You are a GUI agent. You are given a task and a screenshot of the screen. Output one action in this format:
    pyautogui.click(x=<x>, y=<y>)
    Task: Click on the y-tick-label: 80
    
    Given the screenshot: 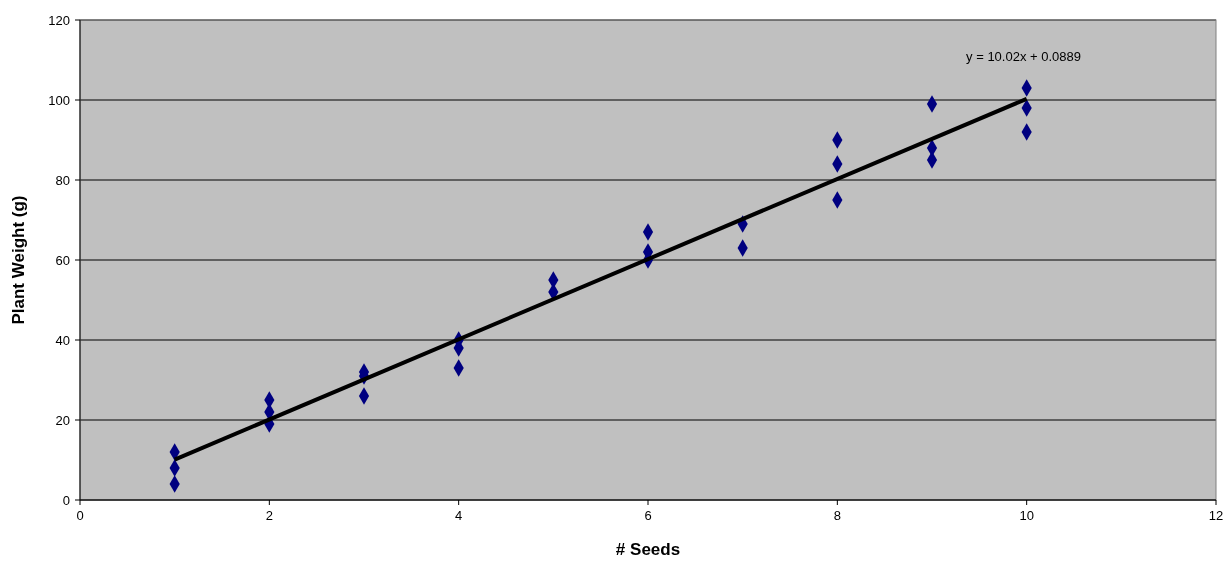 What is the action you would take?
    pyautogui.click(x=62, y=180)
    